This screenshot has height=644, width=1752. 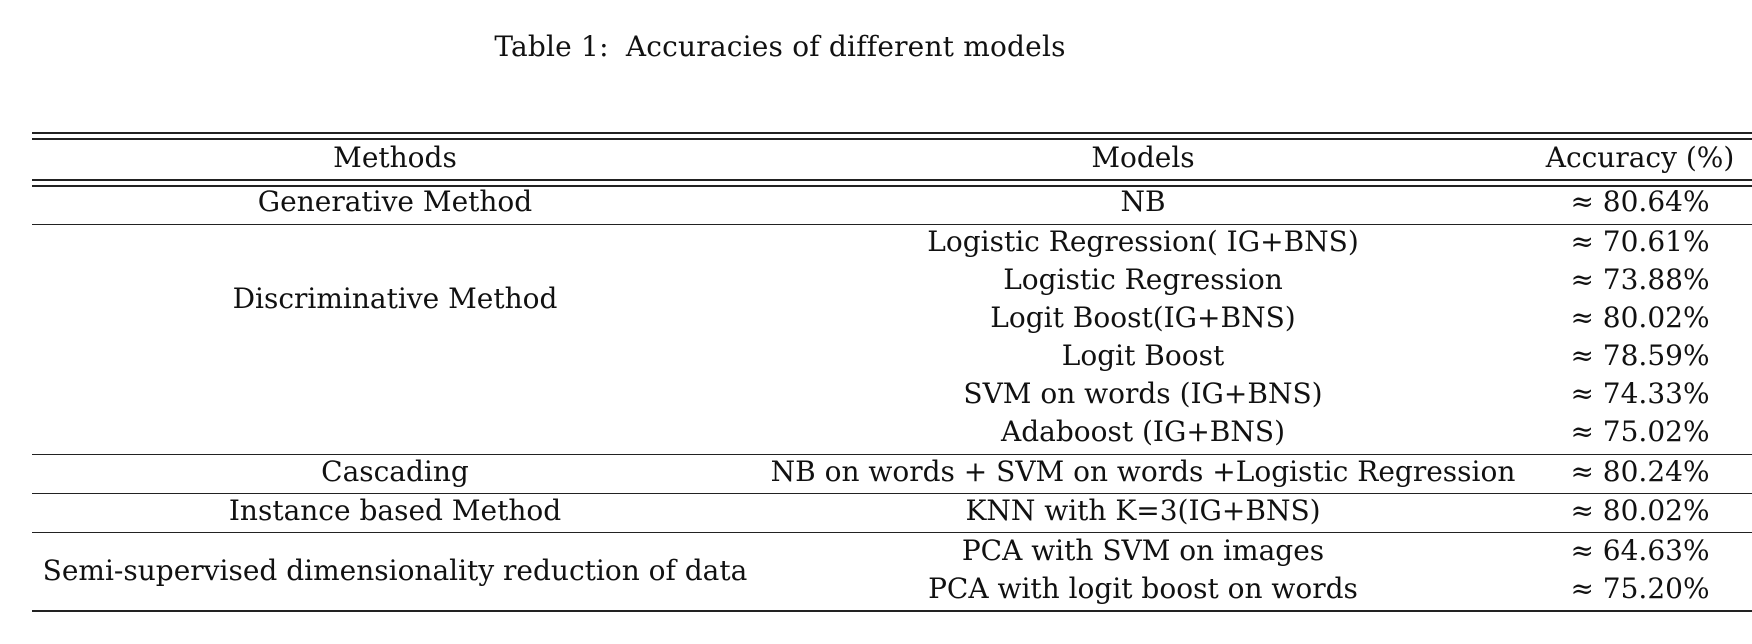 I want to click on model-cell: KNN with K=3(IG+BNS), so click(x=1143, y=510).